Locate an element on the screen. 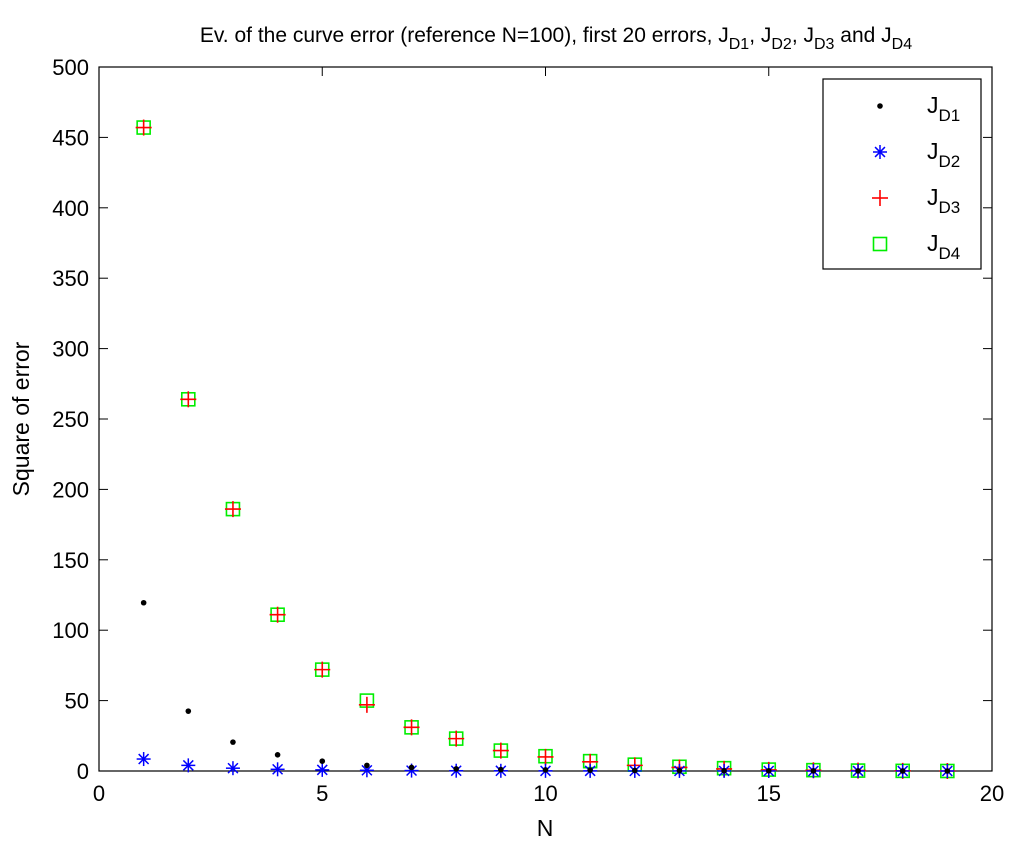 This screenshot has width=1024, height=849. x-tick-label: 20 is located at coordinates (992, 793).